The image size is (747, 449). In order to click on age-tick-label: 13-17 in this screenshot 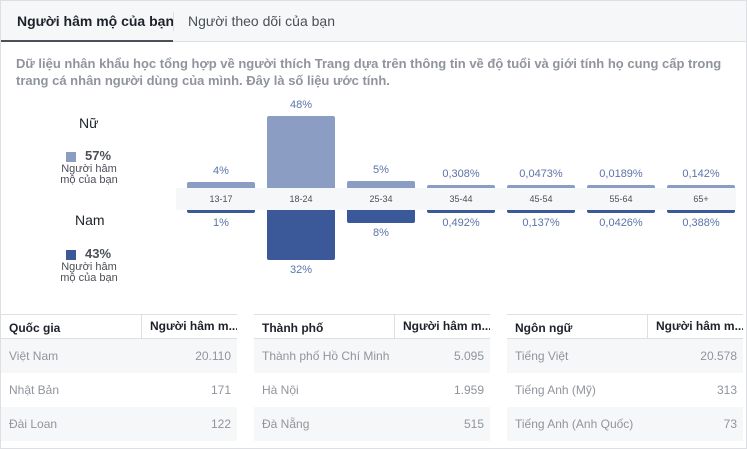, I will do `click(221, 199)`.